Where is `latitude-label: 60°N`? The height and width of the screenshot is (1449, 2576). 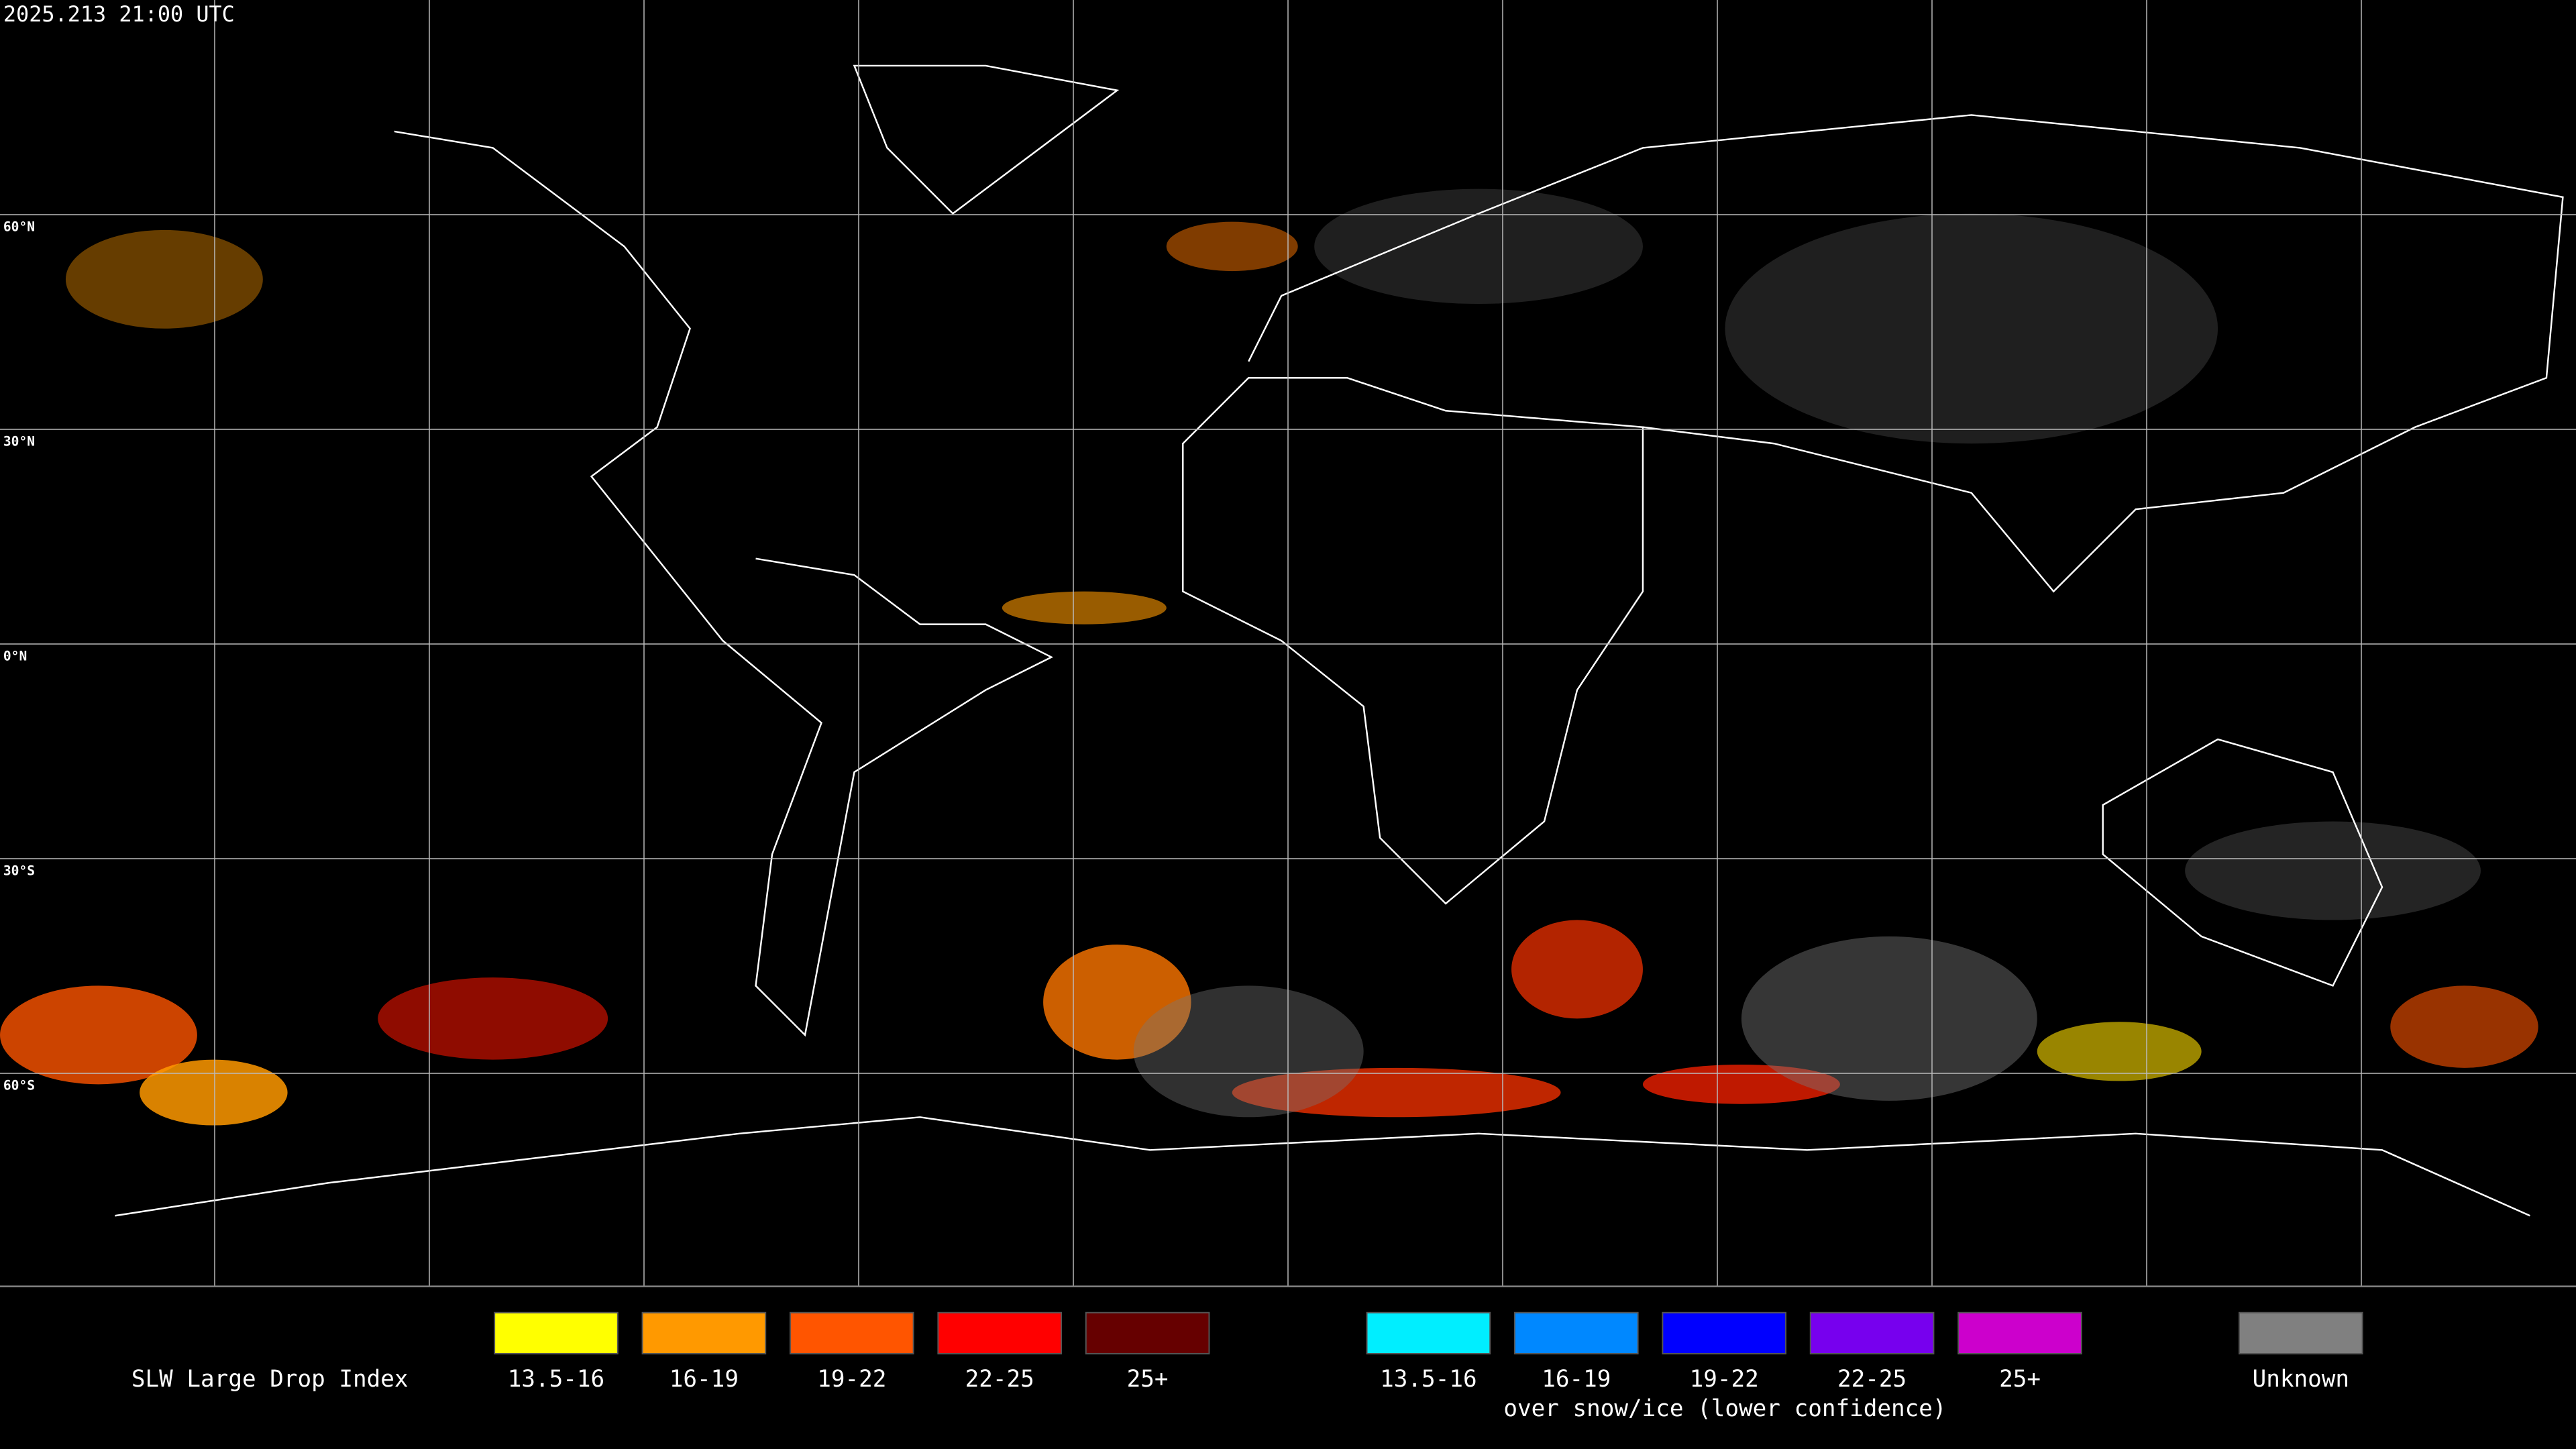 latitude-label: 60°N is located at coordinates (19, 226).